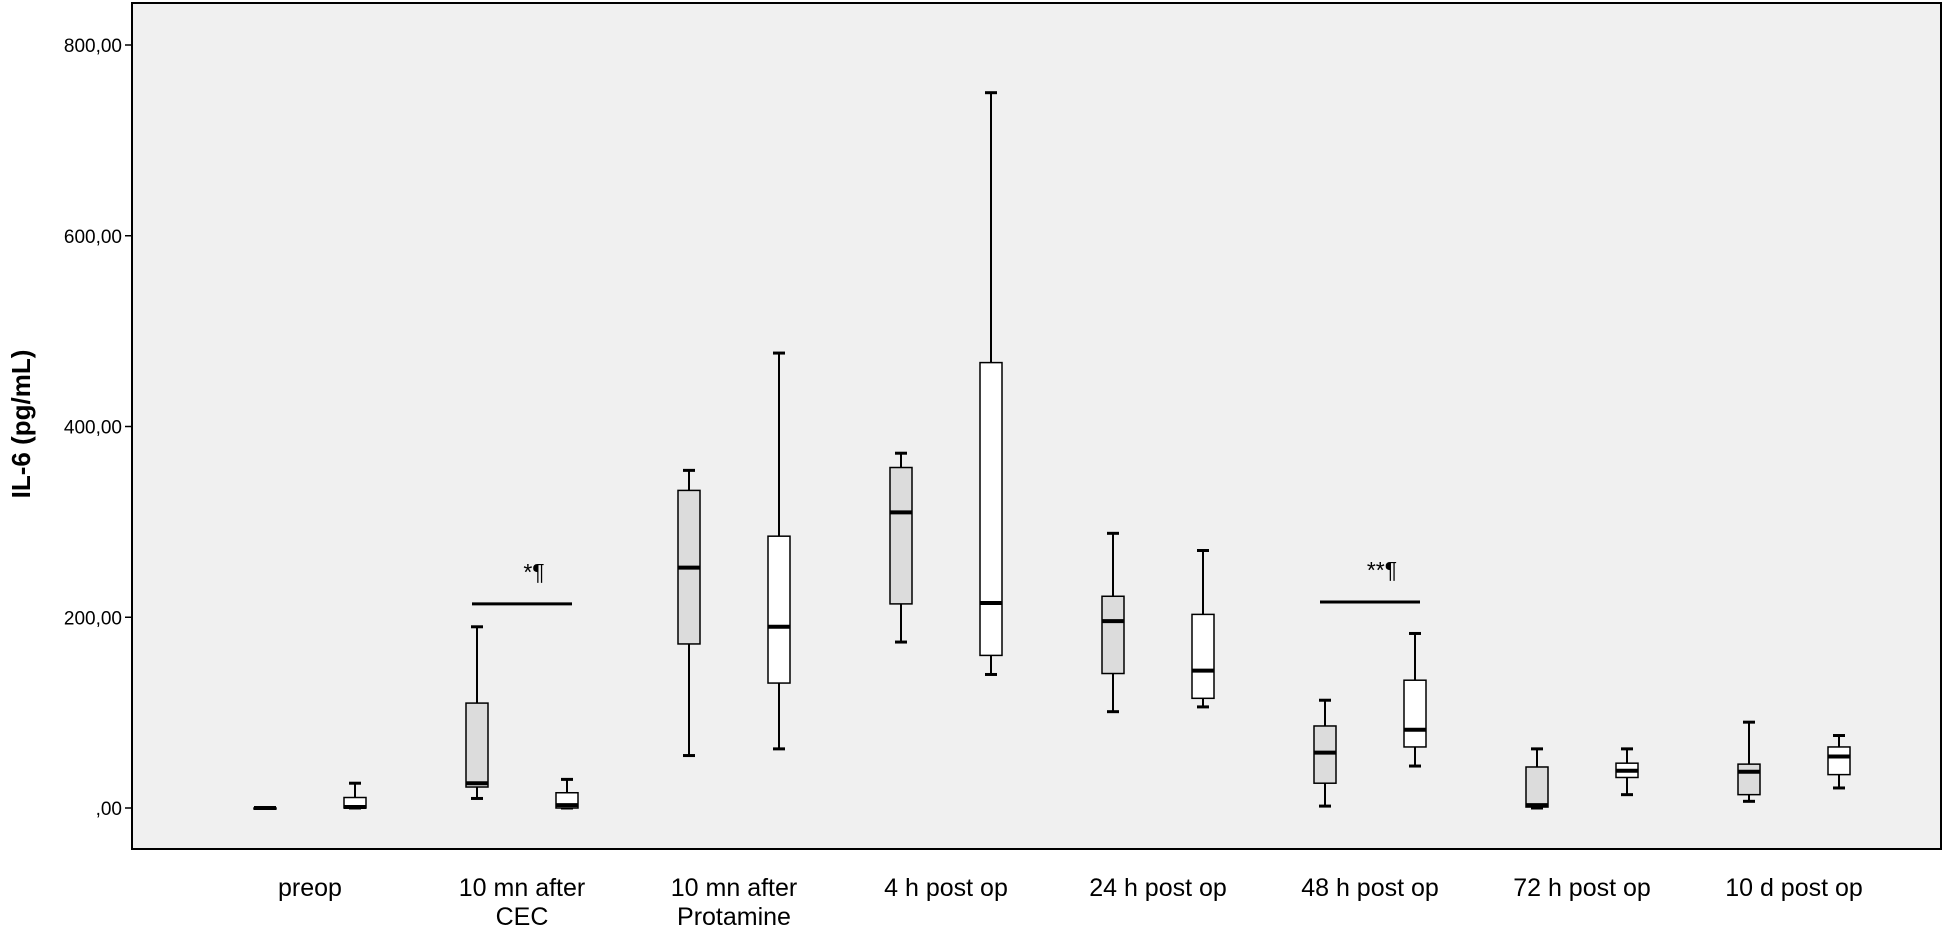  I want to click on x-category-label-7: 10 d post op, so click(1794, 888).